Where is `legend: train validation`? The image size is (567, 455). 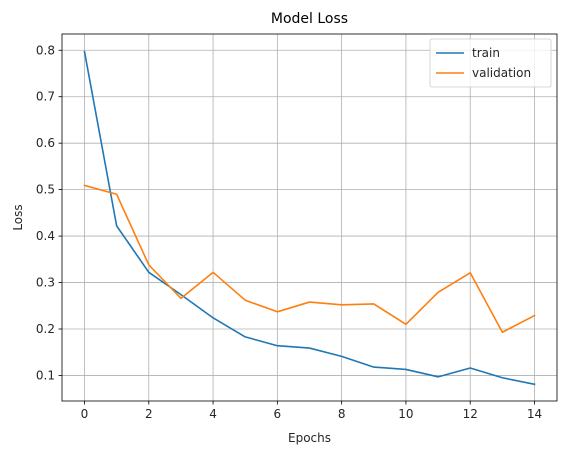
legend: train validation is located at coordinates (490, 63).